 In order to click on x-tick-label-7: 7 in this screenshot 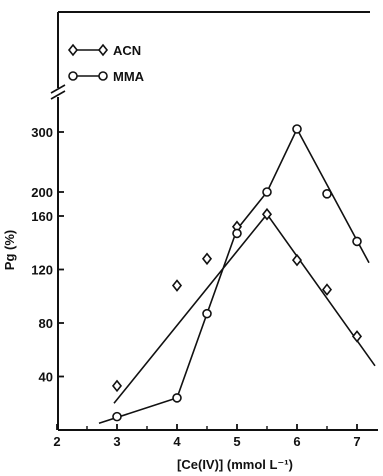, I will do `click(356, 441)`.